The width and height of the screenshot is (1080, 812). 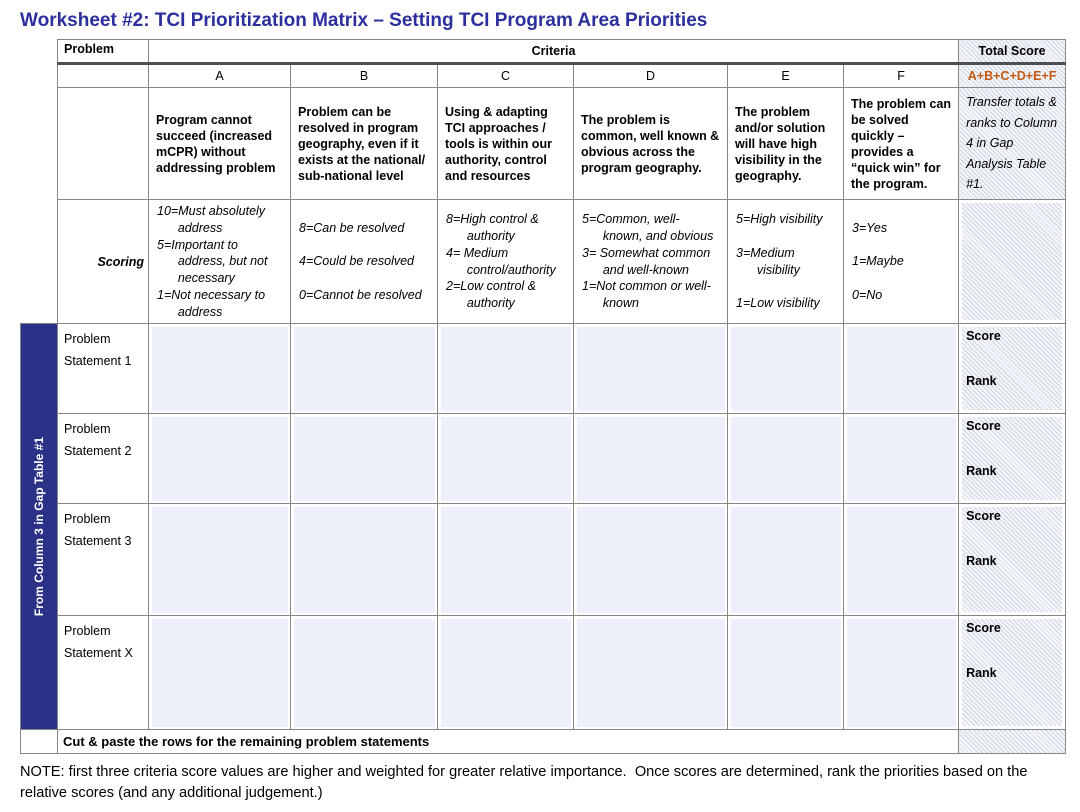 What do you see at coordinates (1012, 52) in the screenshot?
I see `total-score-header: Total Score` at bounding box center [1012, 52].